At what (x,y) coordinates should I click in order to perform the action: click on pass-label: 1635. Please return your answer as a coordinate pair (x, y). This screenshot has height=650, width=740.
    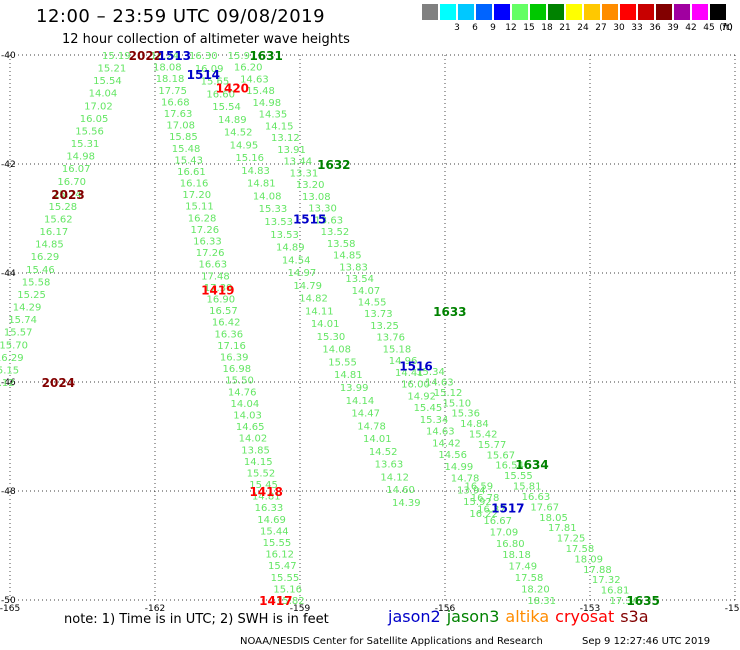
    Looking at the image, I should click on (642, 601).